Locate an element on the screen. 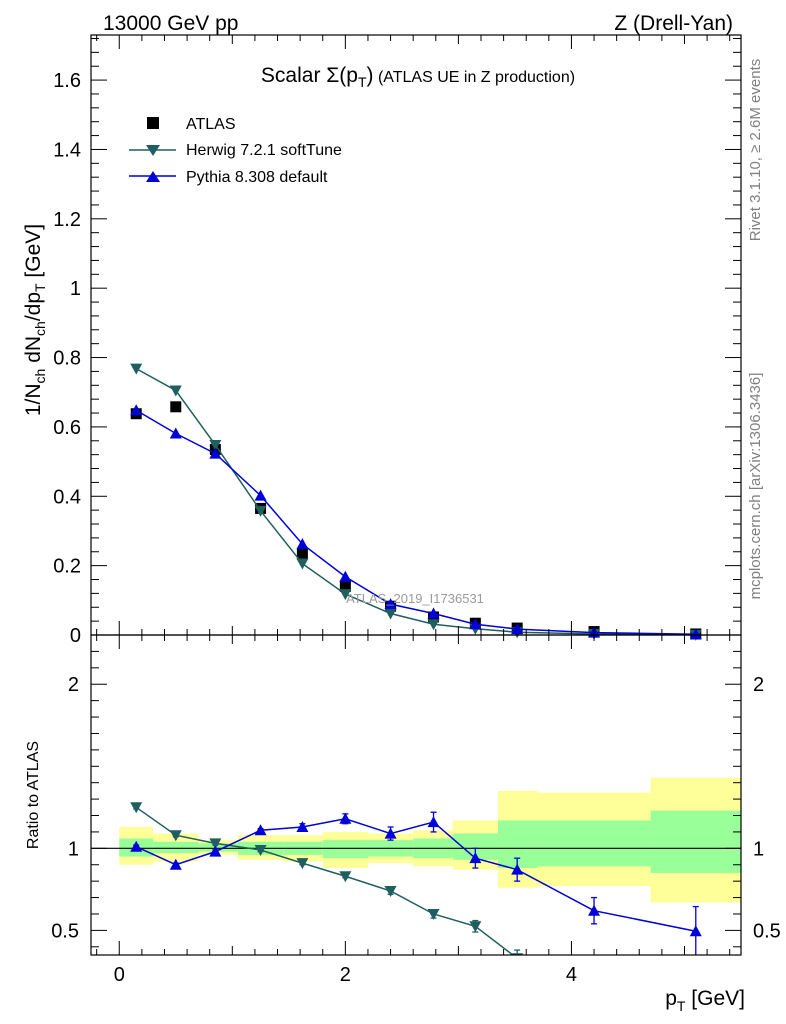 This screenshot has width=786, height=1024. ratio-y-tick-label: 1 is located at coordinates (73, 849).